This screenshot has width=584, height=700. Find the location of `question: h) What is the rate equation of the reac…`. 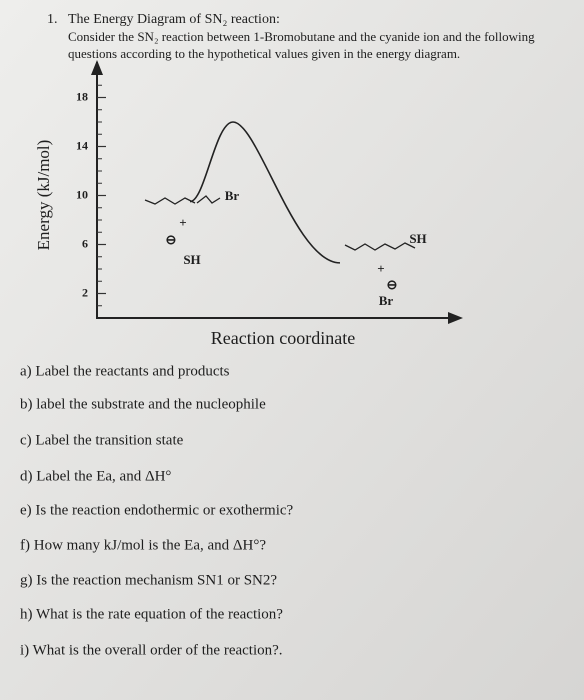

question: h) What is the rate equation of the reac… is located at coordinates (151, 614).